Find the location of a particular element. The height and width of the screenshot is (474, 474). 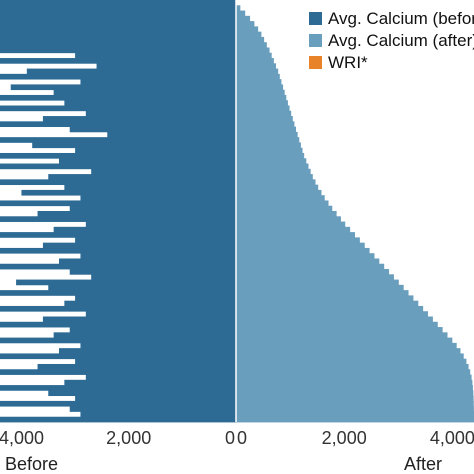

tick-label: 4,000 is located at coordinates (452, 438).